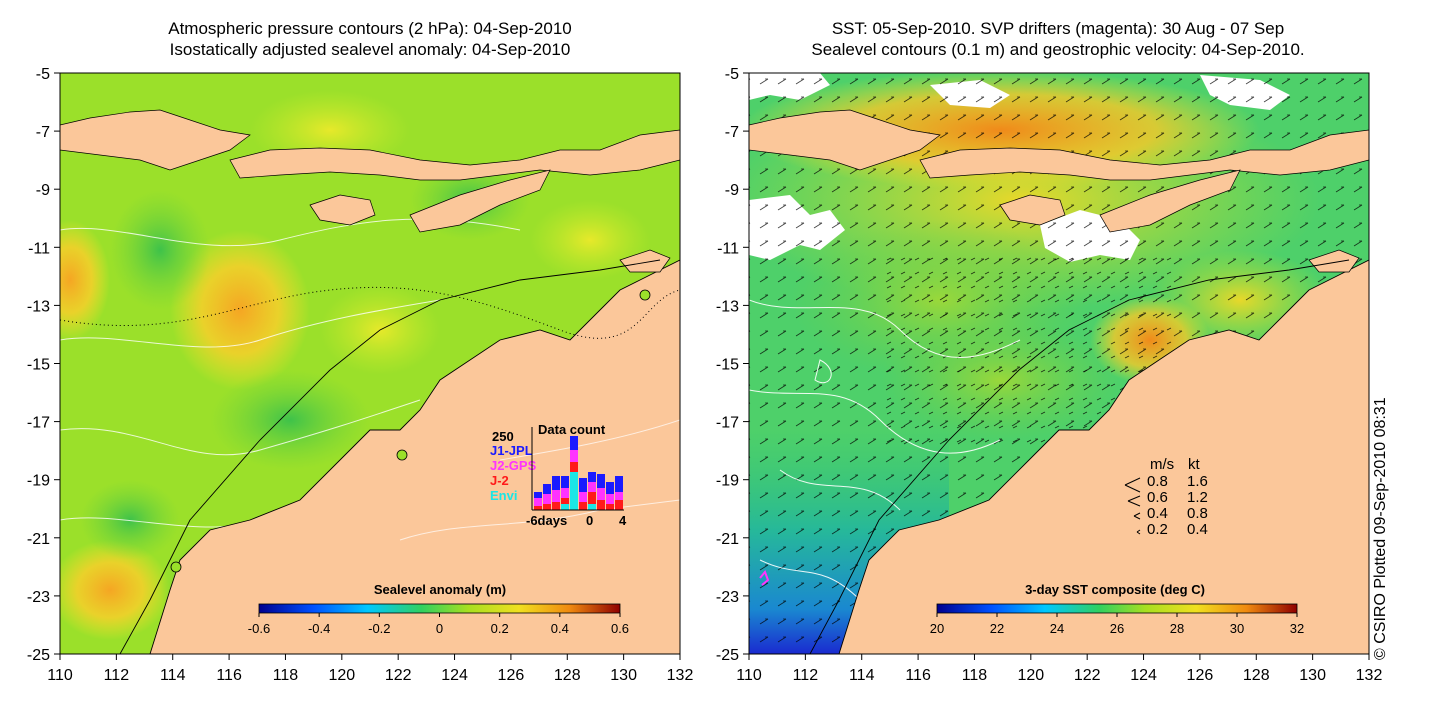 The width and height of the screenshot is (1440, 720). I want to click on velocity-legend-header-ms: m/s, so click(1162, 464).